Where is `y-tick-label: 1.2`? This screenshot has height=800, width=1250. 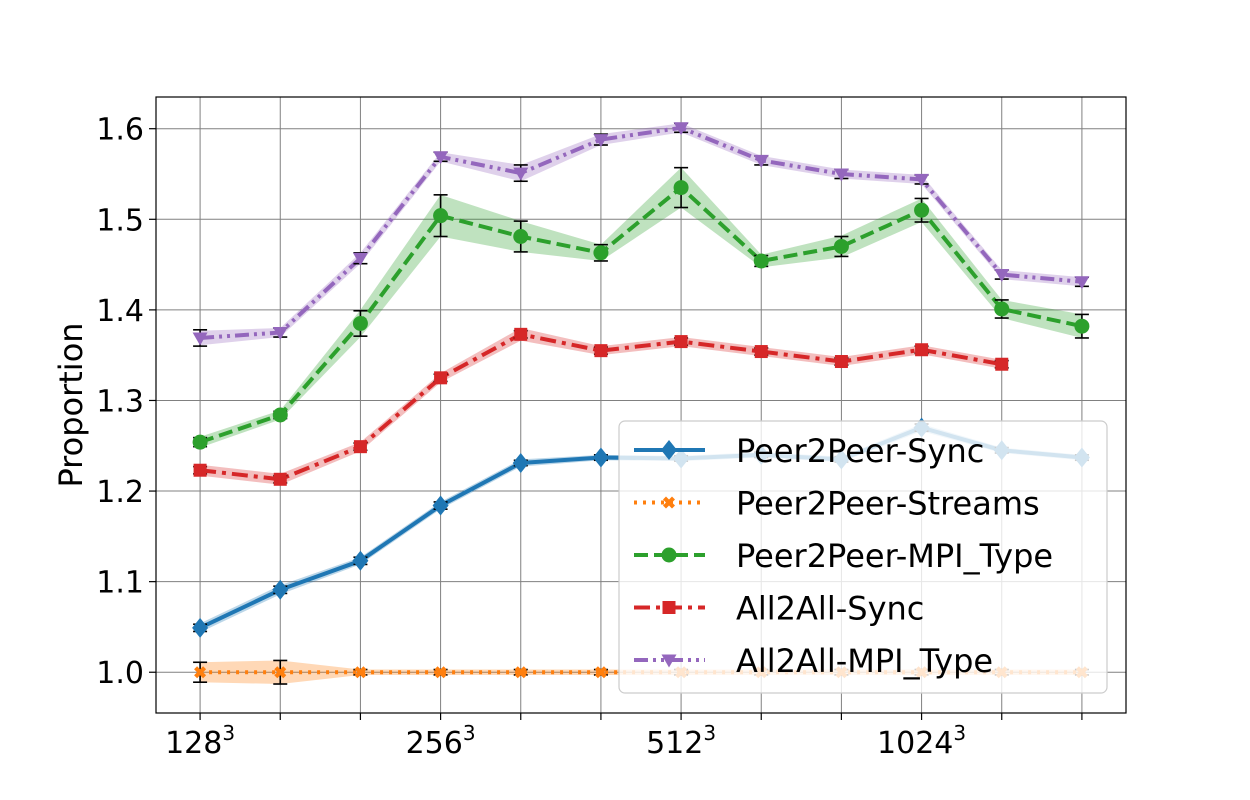
y-tick-label: 1.2 is located at coordinates (120, 492).